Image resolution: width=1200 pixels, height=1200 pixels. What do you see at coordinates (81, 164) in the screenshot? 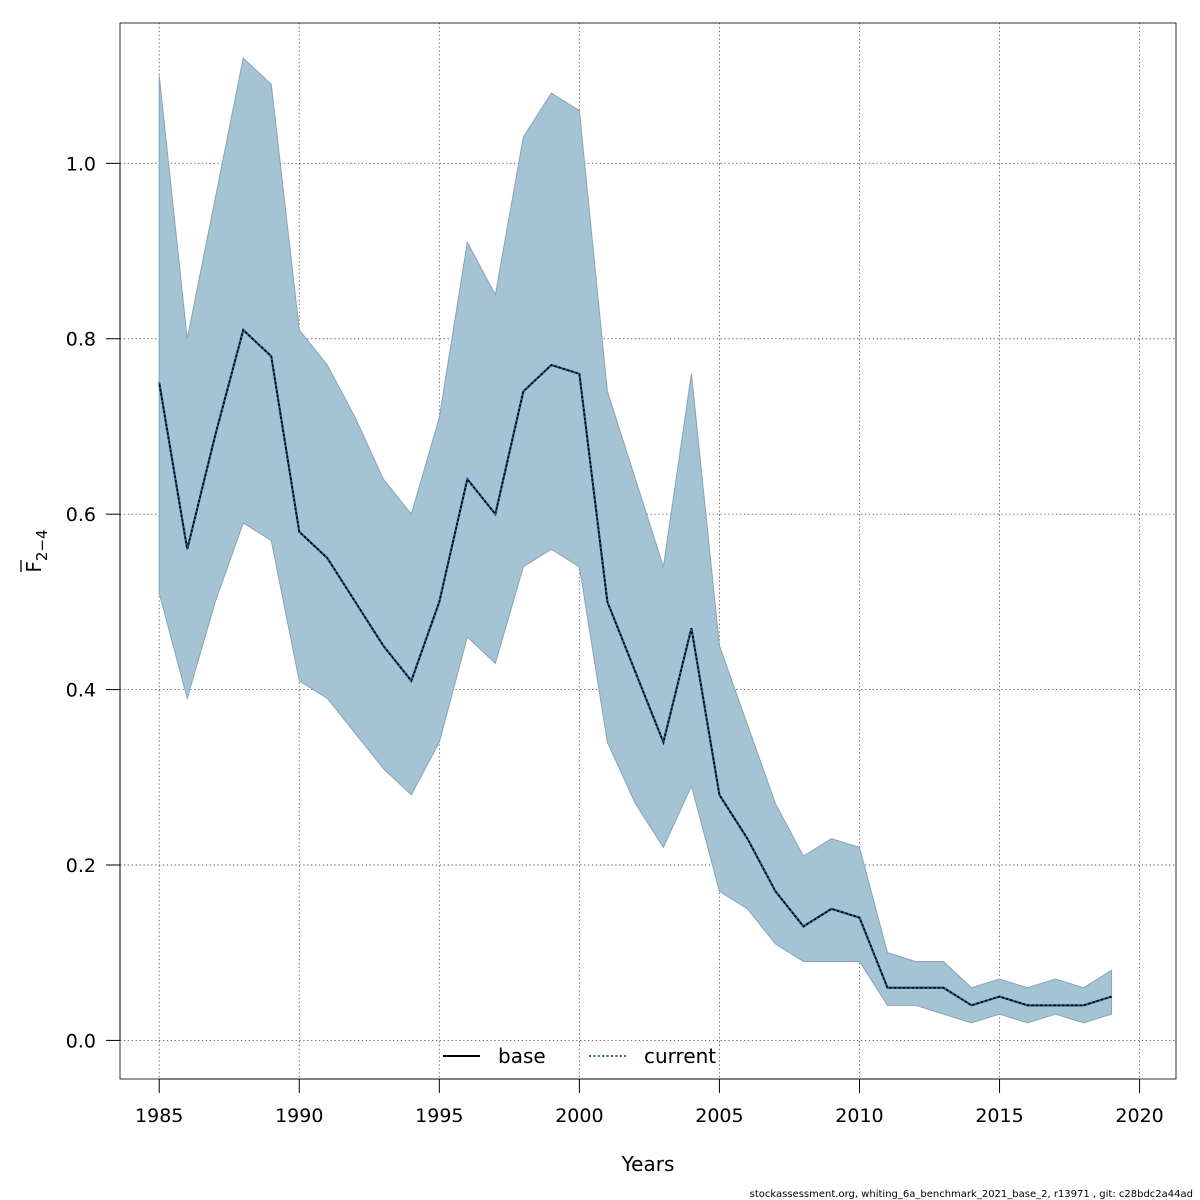
I see `y-tick-label: 1.0` at bounding box center [81, 164].